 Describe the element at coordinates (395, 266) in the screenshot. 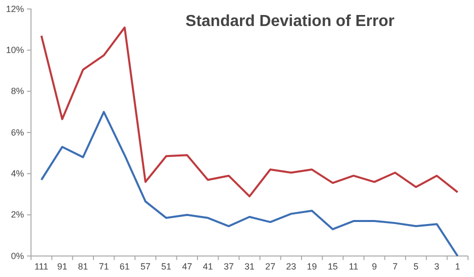

I see `x-tick-label: 7` at that location.